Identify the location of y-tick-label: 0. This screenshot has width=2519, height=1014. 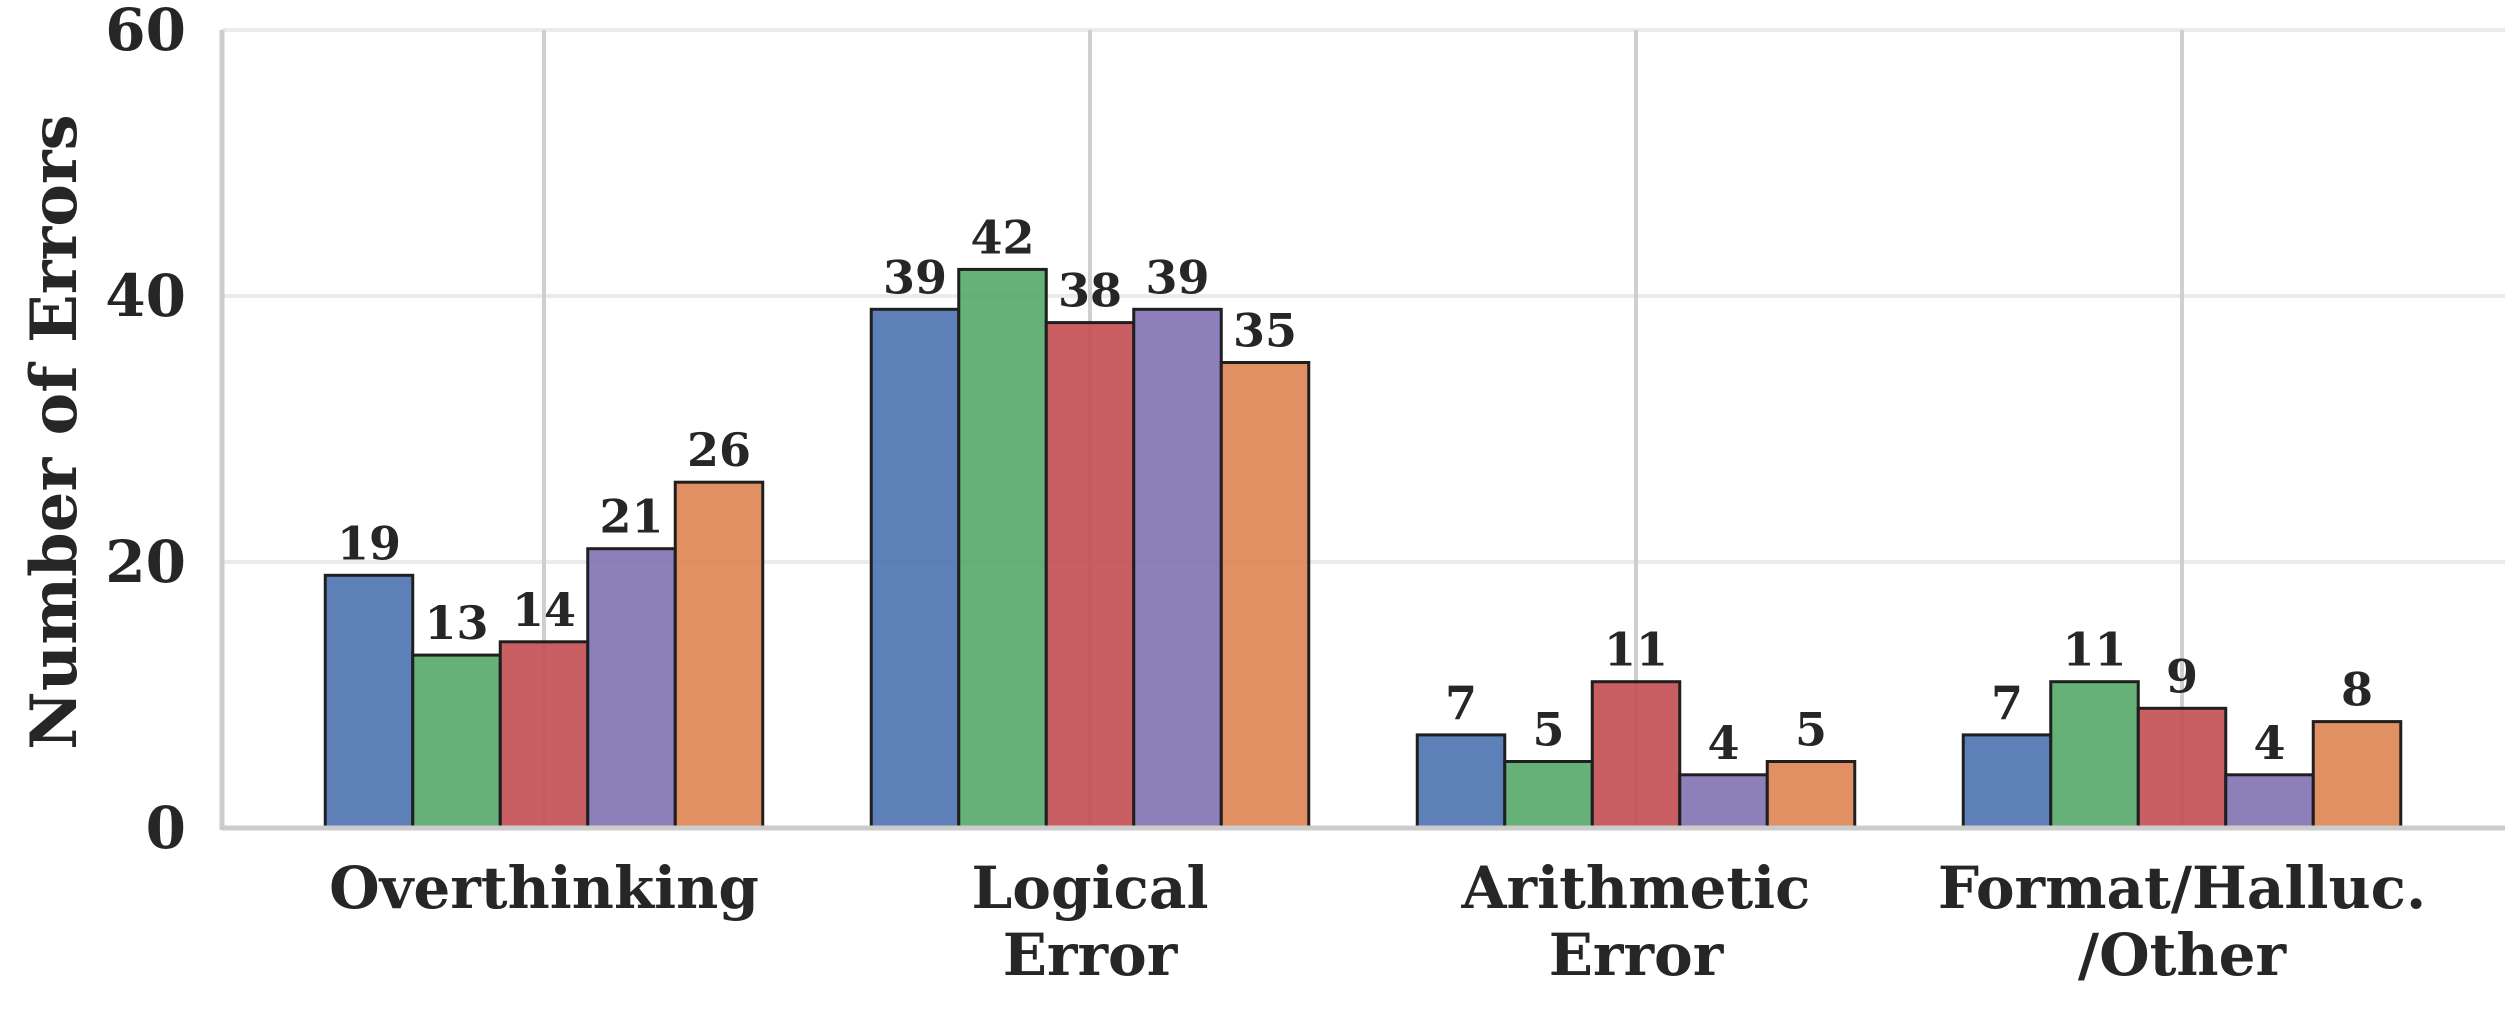
(166, 828).